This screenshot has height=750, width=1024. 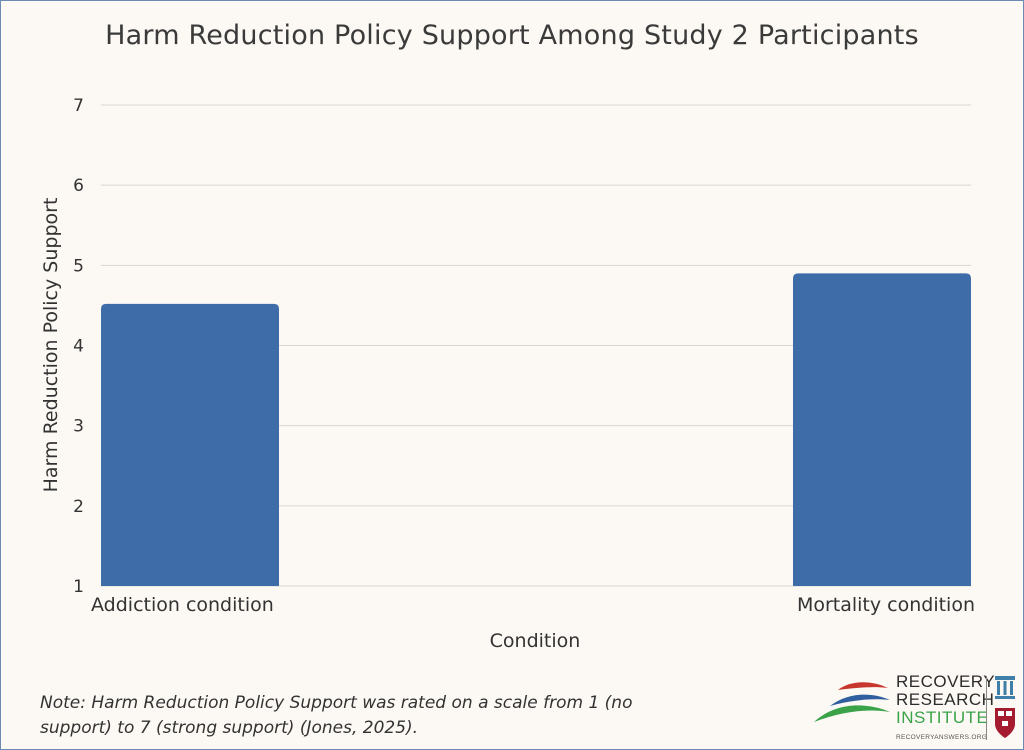 I want to click on logo-line-3: INSTITUTE, so click(x=942, y=717).